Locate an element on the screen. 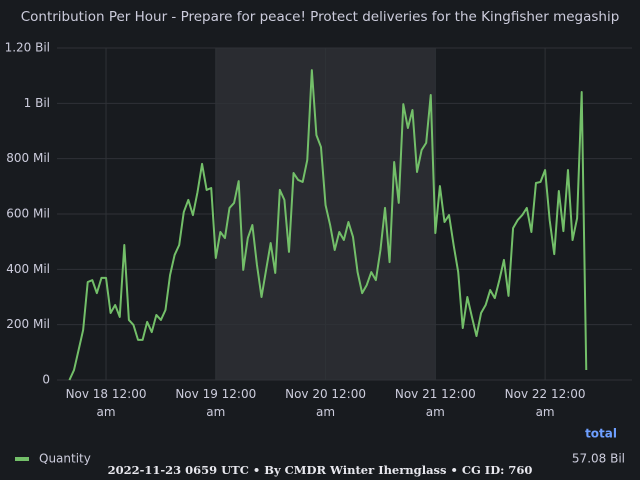 This screenshot has width=640, height=480. x-tick-label: Nov 21 12:00 am is located at coordinates (435, 403).